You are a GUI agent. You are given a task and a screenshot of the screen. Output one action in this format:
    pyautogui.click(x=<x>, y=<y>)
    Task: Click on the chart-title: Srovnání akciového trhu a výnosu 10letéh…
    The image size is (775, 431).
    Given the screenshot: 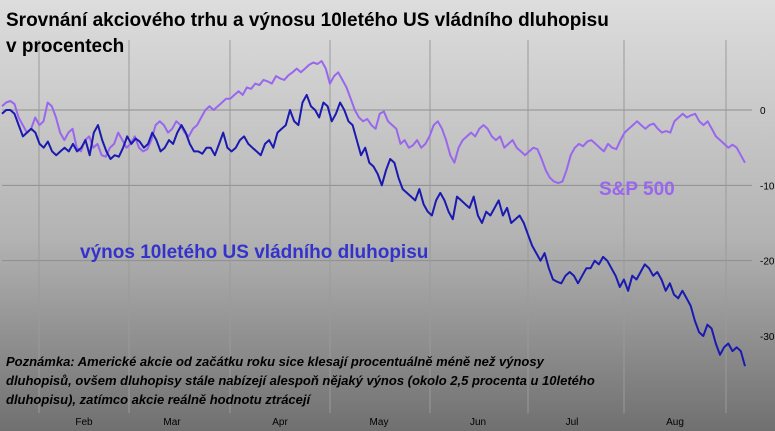 What is the action you would take?
    pyautogui.click(x=376, y=34)
    